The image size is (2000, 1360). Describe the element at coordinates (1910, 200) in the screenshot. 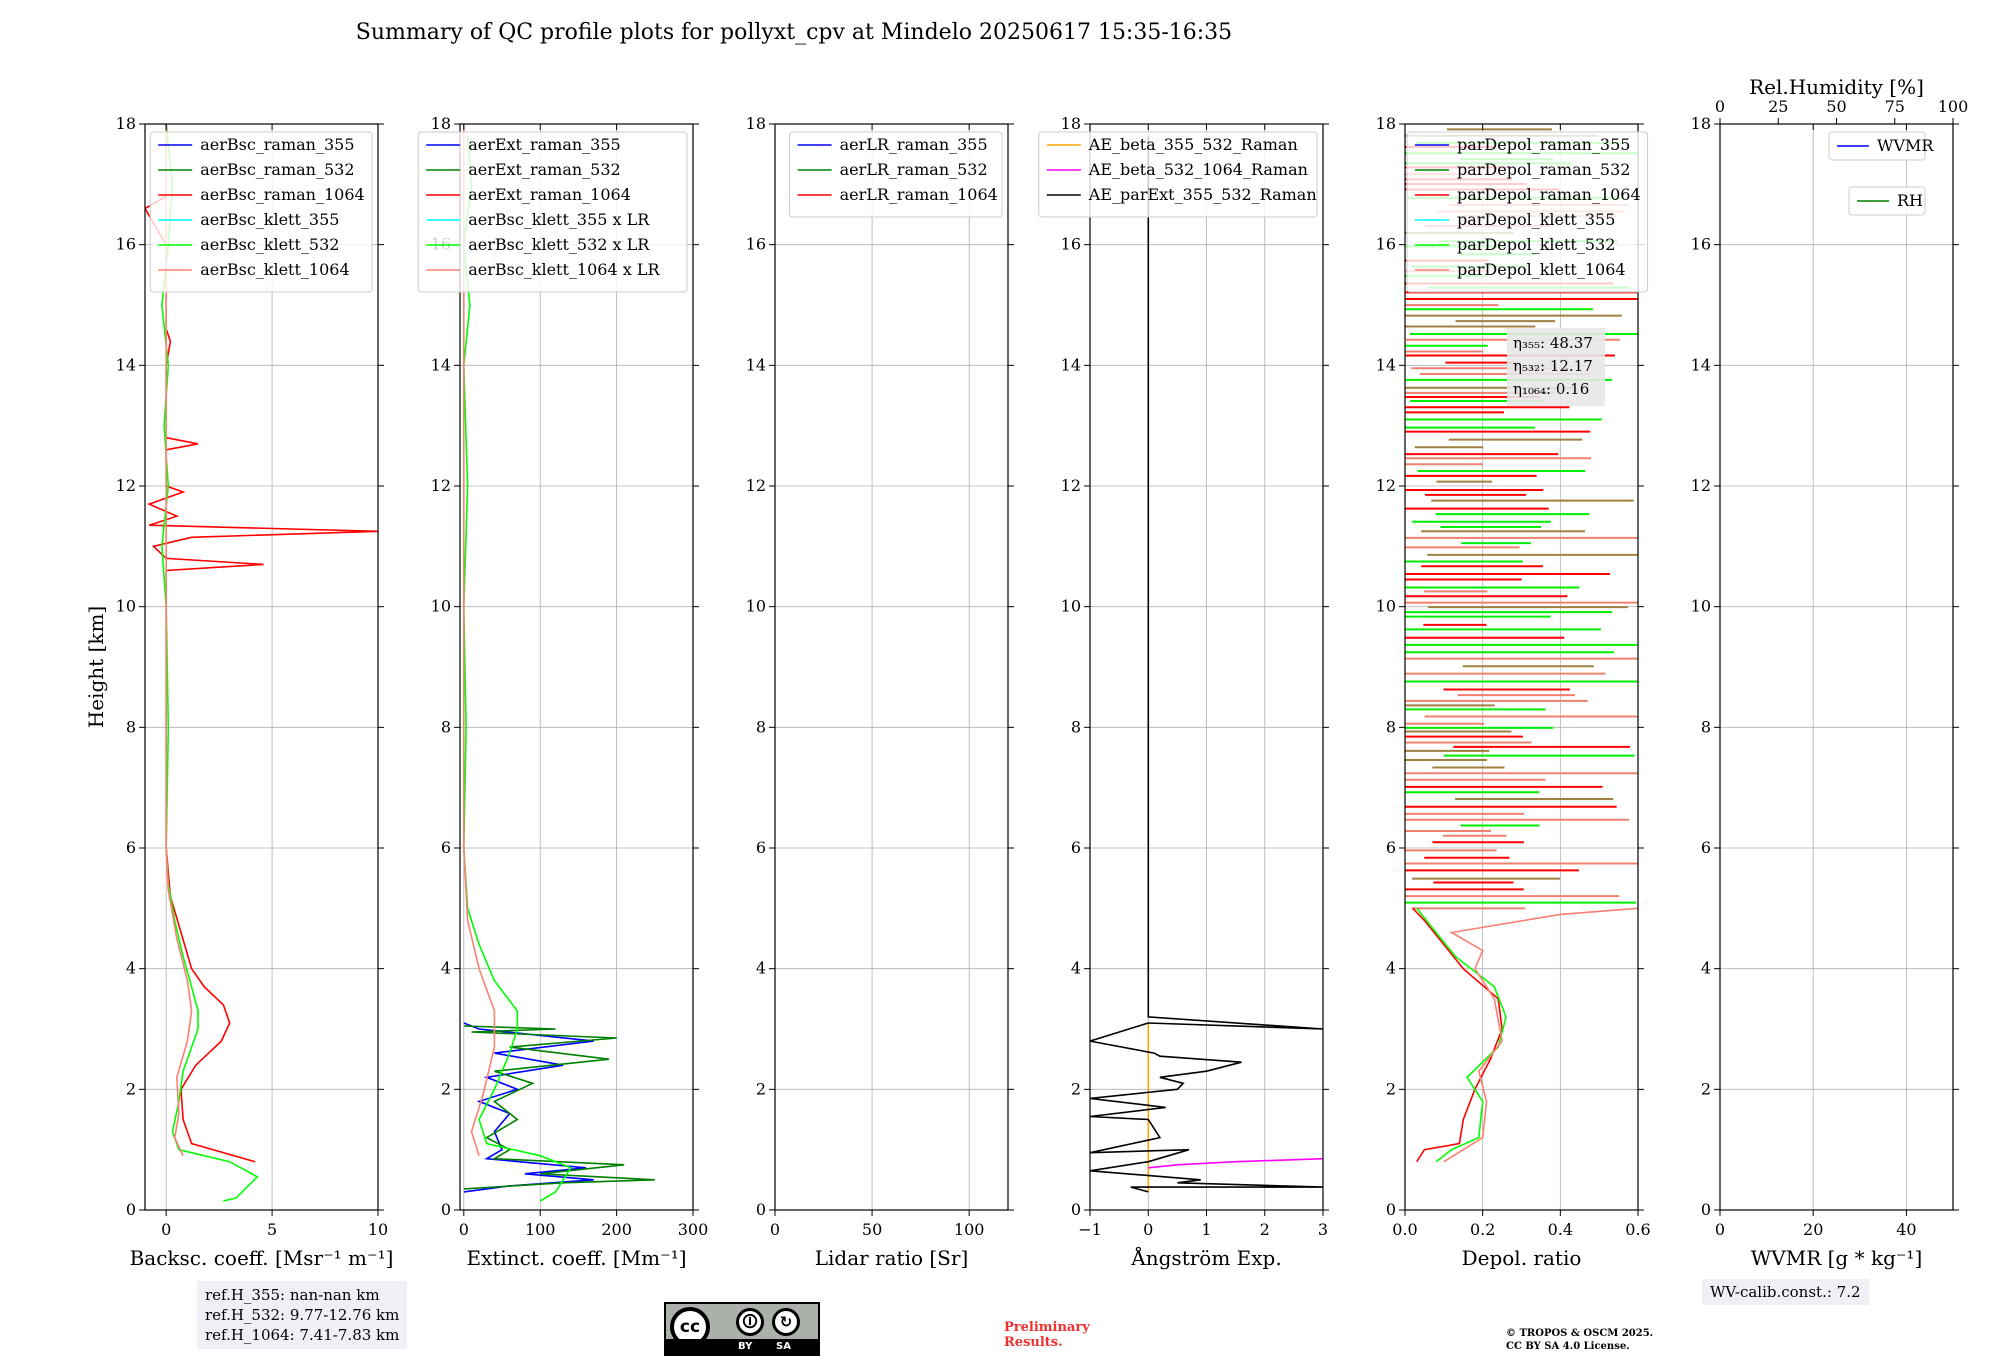

I see `legend-entry-label: RH` at that location.